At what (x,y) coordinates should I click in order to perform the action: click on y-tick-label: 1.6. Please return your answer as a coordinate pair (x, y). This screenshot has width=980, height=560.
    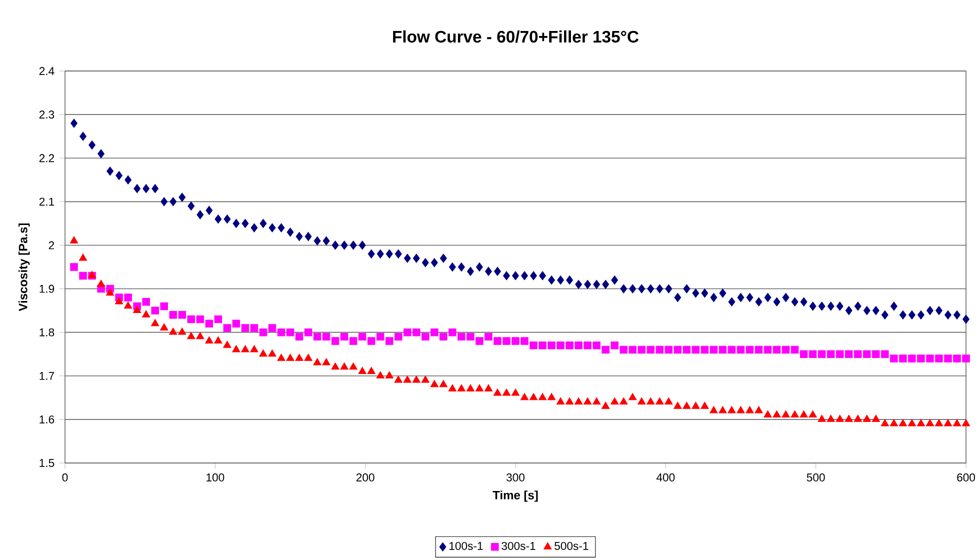
    Looking at the image, I should click on (47, 419).